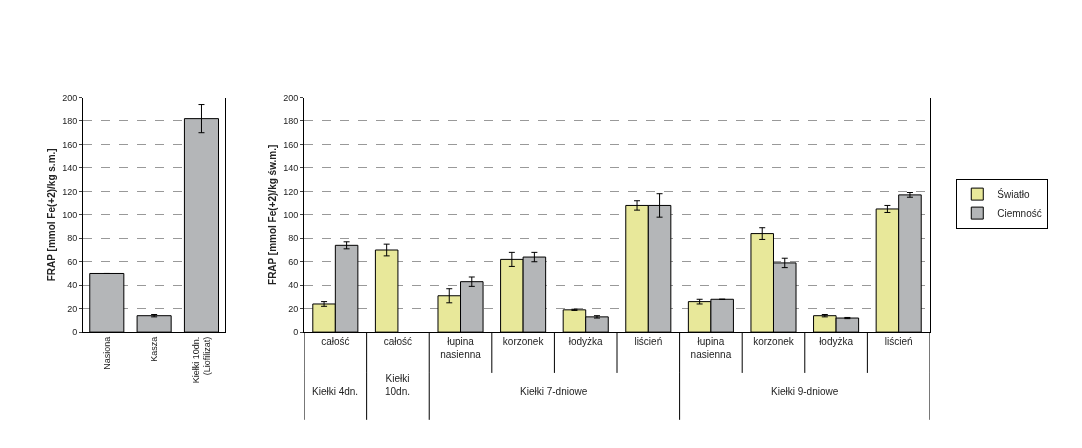 The height and width of the screenshot is (448, 1082). I want to click on y-axis-title: FRAP [mmol Fe(+2)/kg św.m.], so click(273, 214).